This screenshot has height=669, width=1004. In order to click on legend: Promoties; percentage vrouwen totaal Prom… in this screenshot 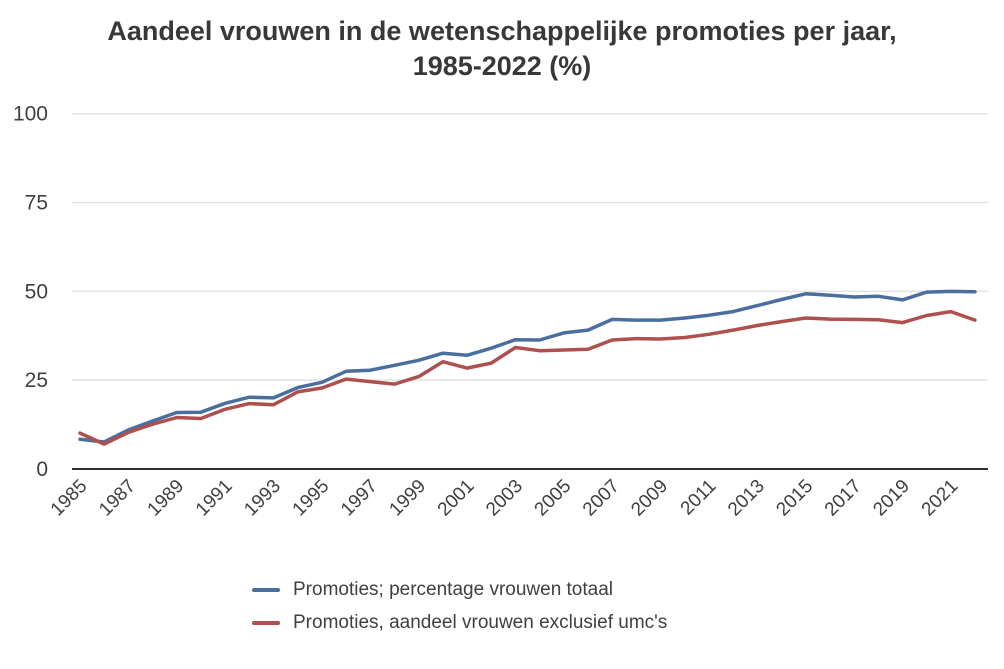, I will do `click(459, 606)`.